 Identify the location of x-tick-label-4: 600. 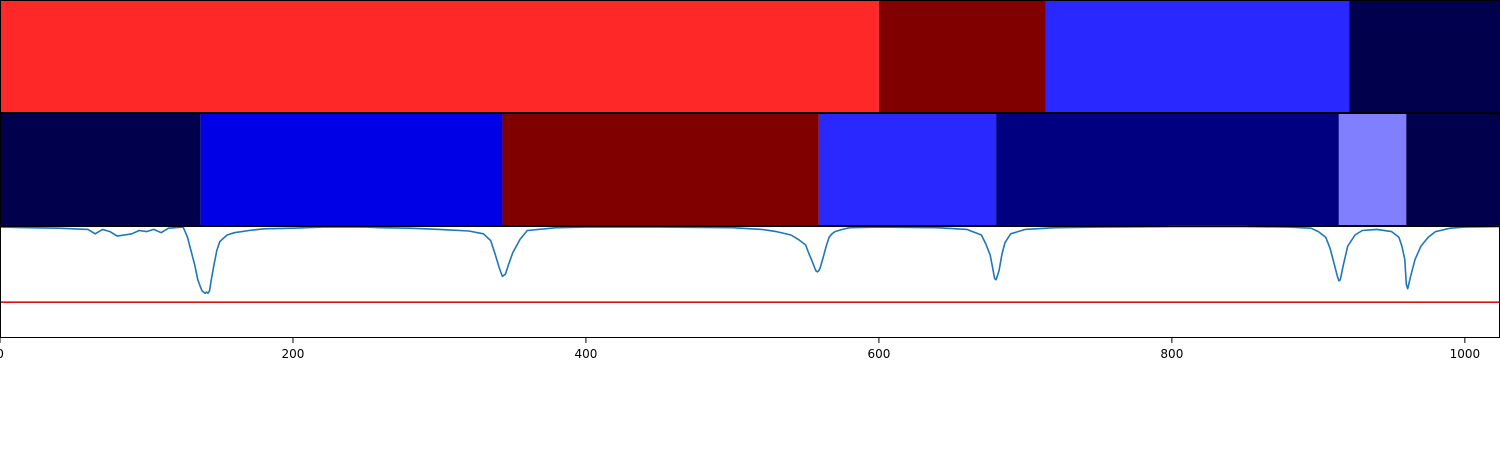
(878, 354).